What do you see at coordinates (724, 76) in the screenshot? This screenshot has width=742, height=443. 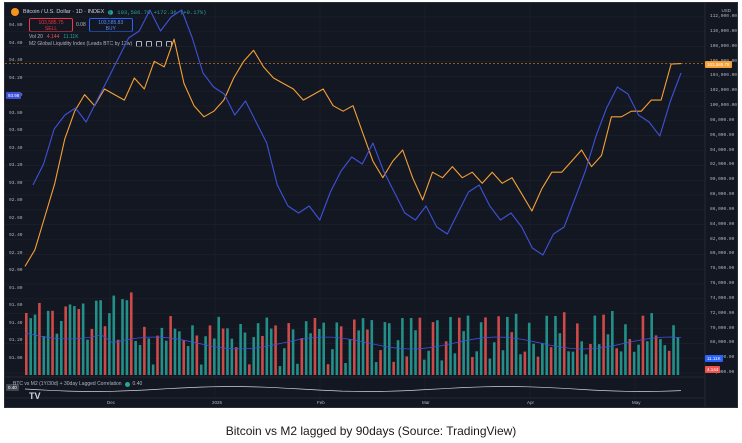 I see `right-axis-tick: 104,000.00` at bounding box center [724, 76].